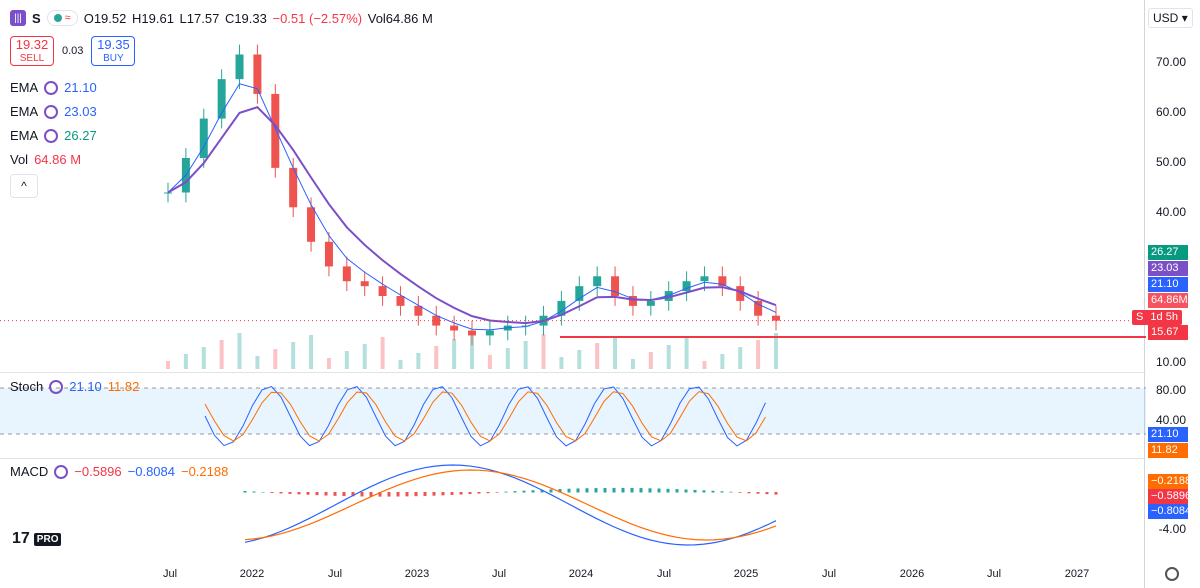 This screenshot has height=588, width=1200. I want to click on low-value: L17.57, so click(199, 18).